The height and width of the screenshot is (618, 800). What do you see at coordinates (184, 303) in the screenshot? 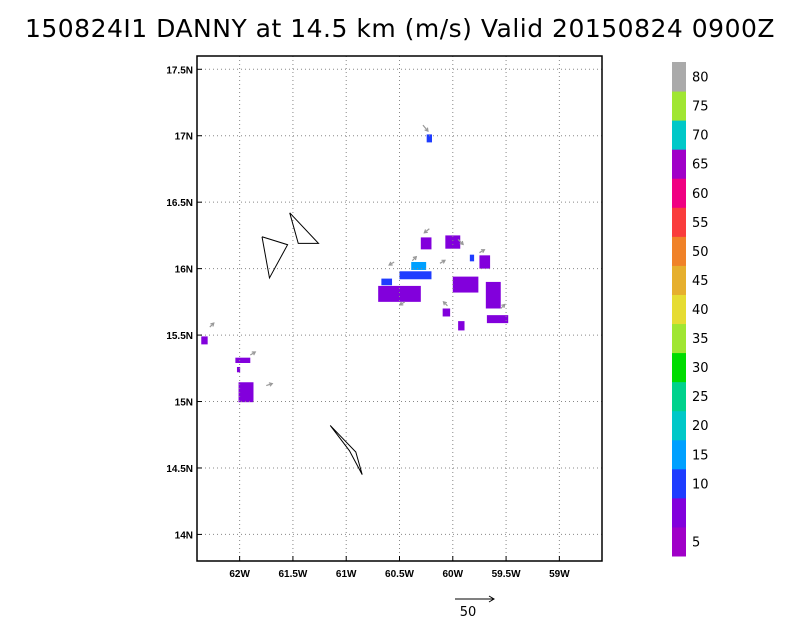
I see `y-axis-ticks: 14N 14.5N 15N 15.5N 16N 16.5N 17N 17.5N` at bounding box center [184, 303].